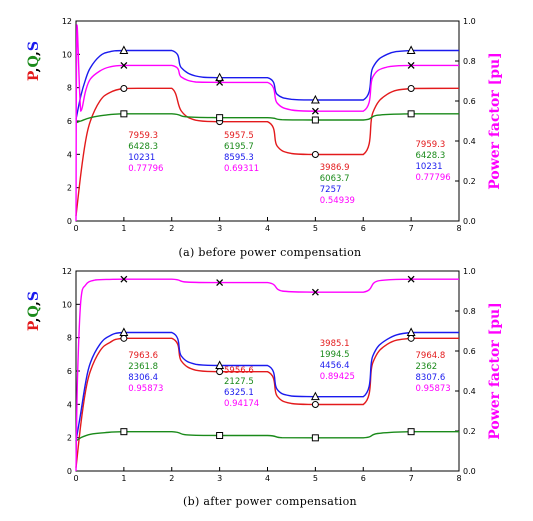 This screenshot has height=521, width=533. What do you see at coordinates (239, 371) in the screenshot?
I see `data-label: 5956.6` at bounding box center [239, 371].